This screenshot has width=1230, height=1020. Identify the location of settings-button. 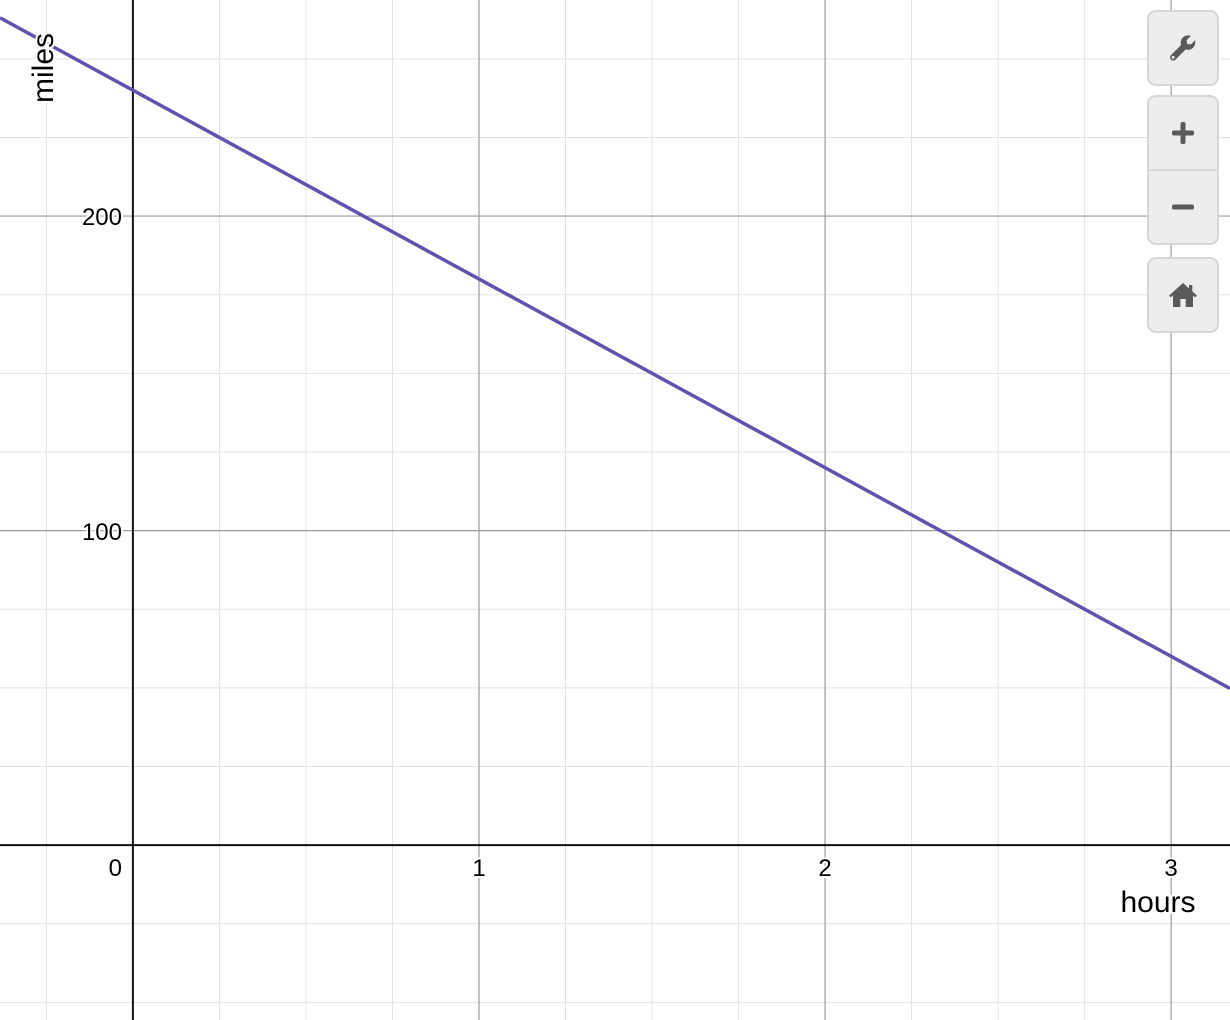
(1183, 48).